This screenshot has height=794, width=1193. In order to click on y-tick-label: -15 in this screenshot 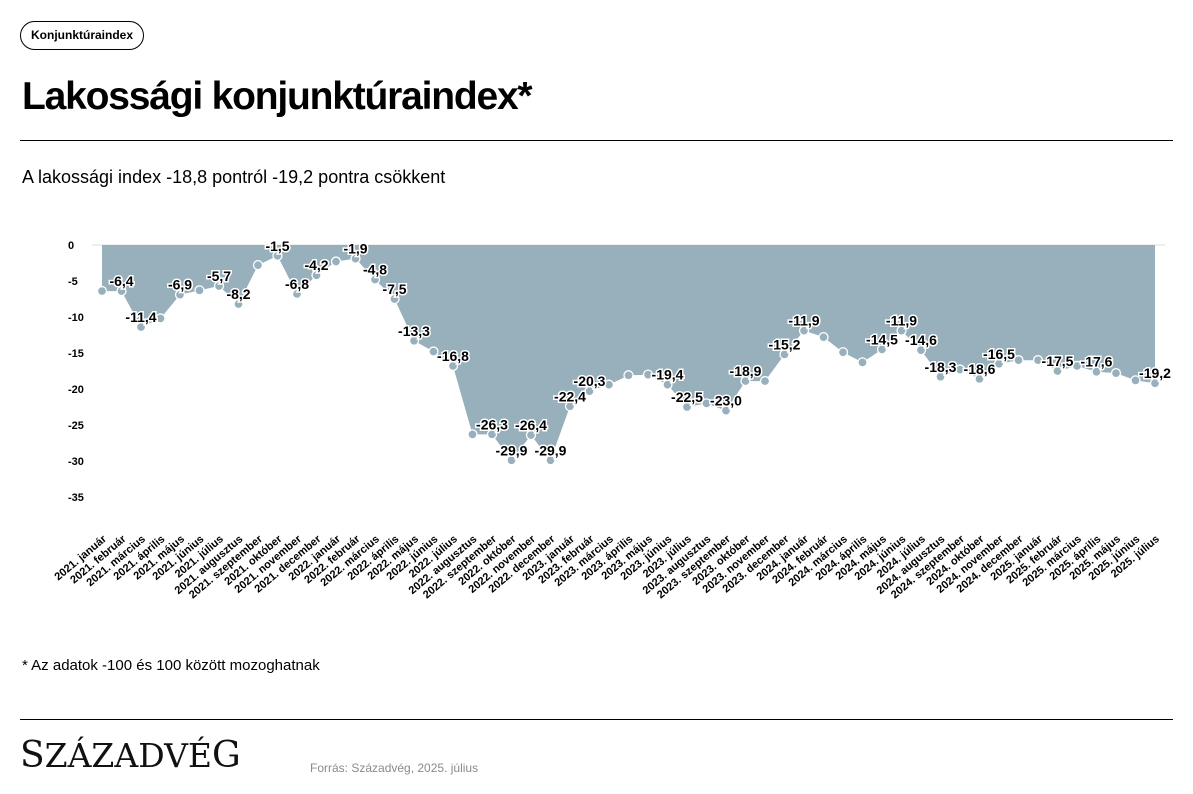, I will do `click(76, 354)`.